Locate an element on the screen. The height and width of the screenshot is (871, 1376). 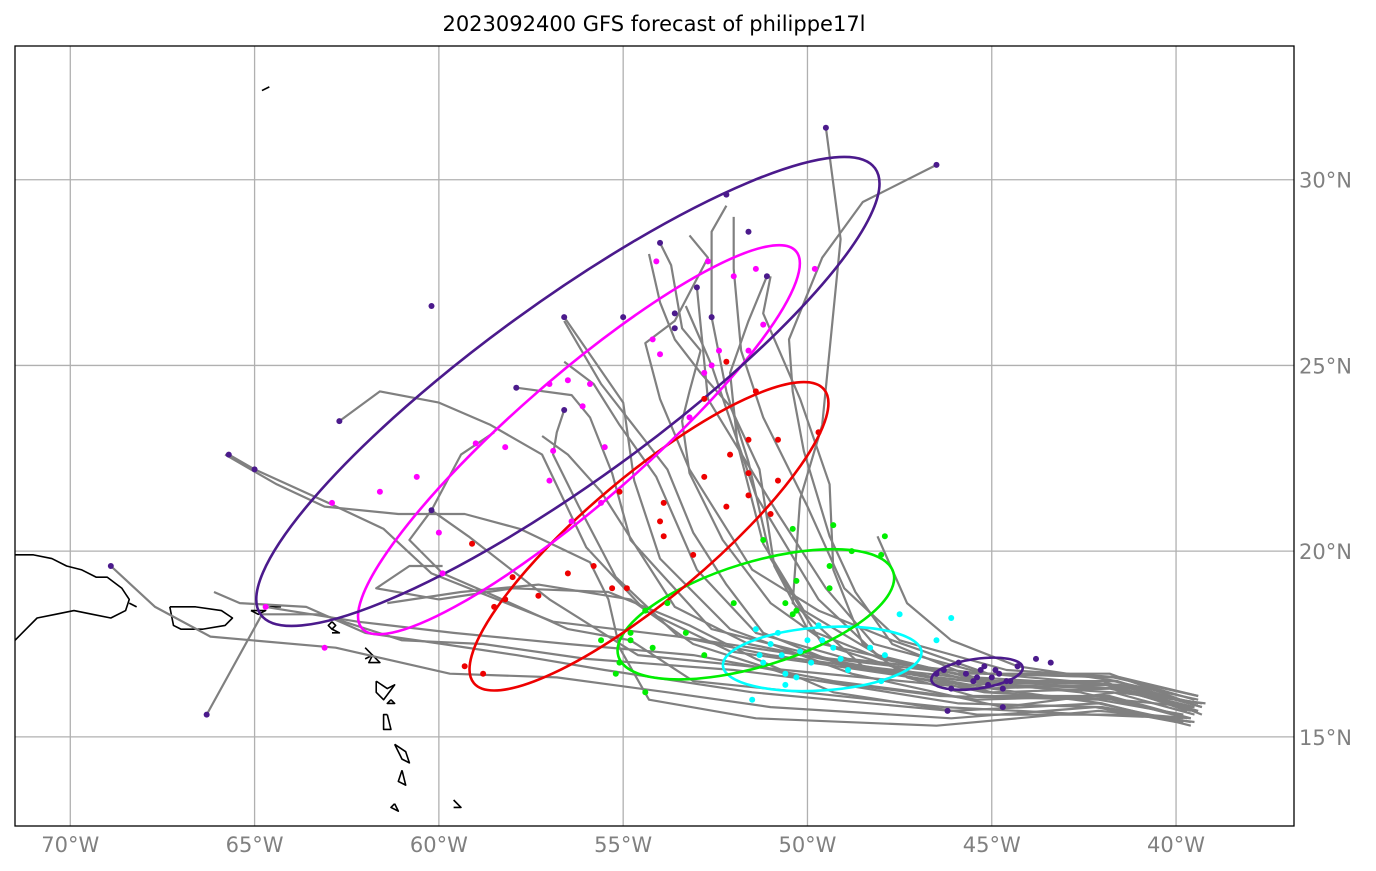
lon-tick-label: 65°W is located at coordinates (255, 845).